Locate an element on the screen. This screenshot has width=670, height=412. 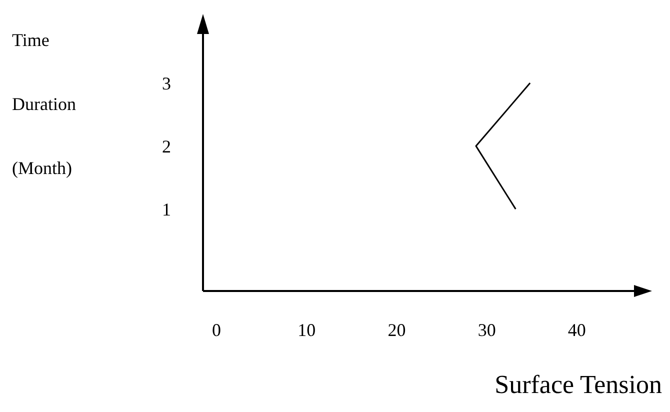
x-axis-title: Surface Tension is located at coordinates (578, 385).